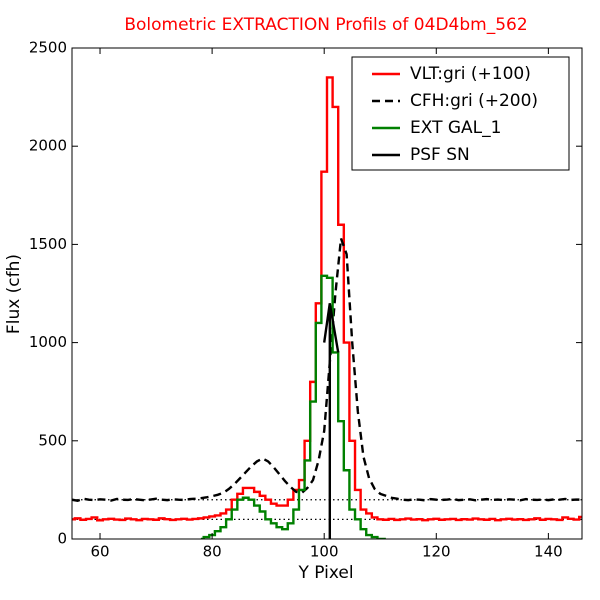  Describe the element at coordinates (48, 342) in the screenshot. I see `y-tick-label: 1000` at that location.